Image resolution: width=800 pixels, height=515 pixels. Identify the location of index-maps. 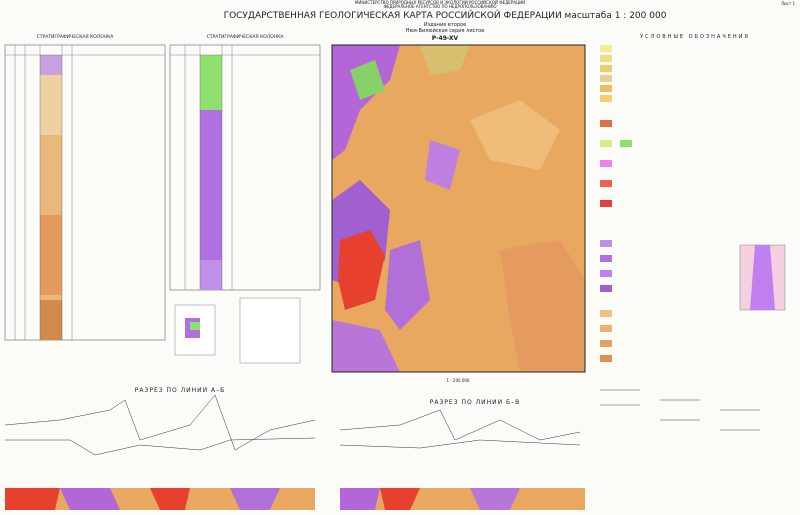
(237, 330).